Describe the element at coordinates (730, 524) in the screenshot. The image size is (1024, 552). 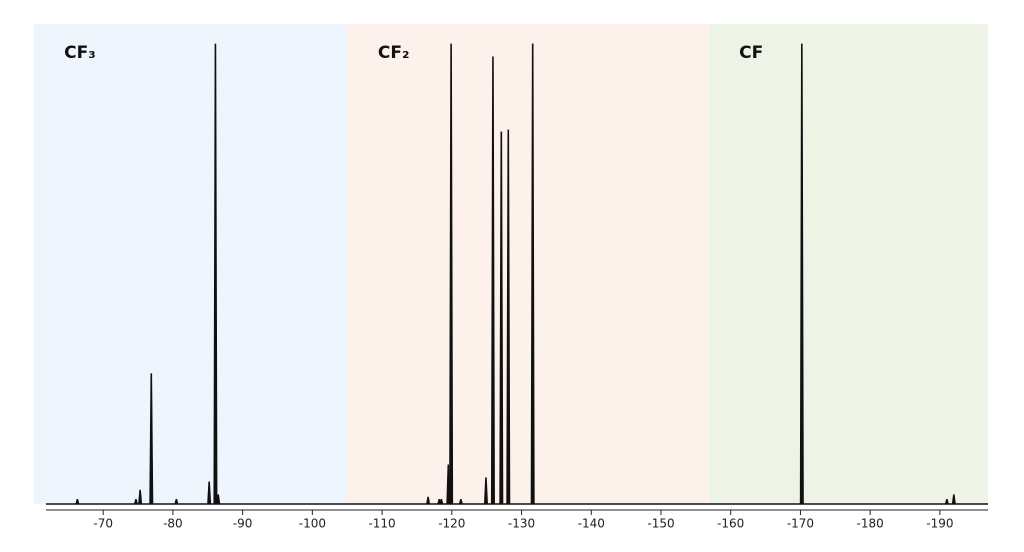
I see `x-tick-label: -160` at that location.